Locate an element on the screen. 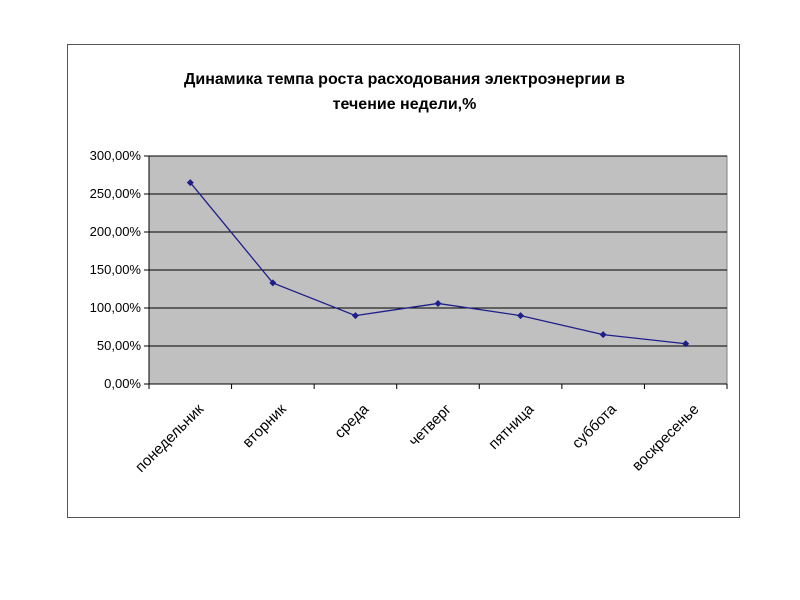 The width and height of the screenshot is (800, 600). x-category-label: вторник is located at coordinates (264, 426).